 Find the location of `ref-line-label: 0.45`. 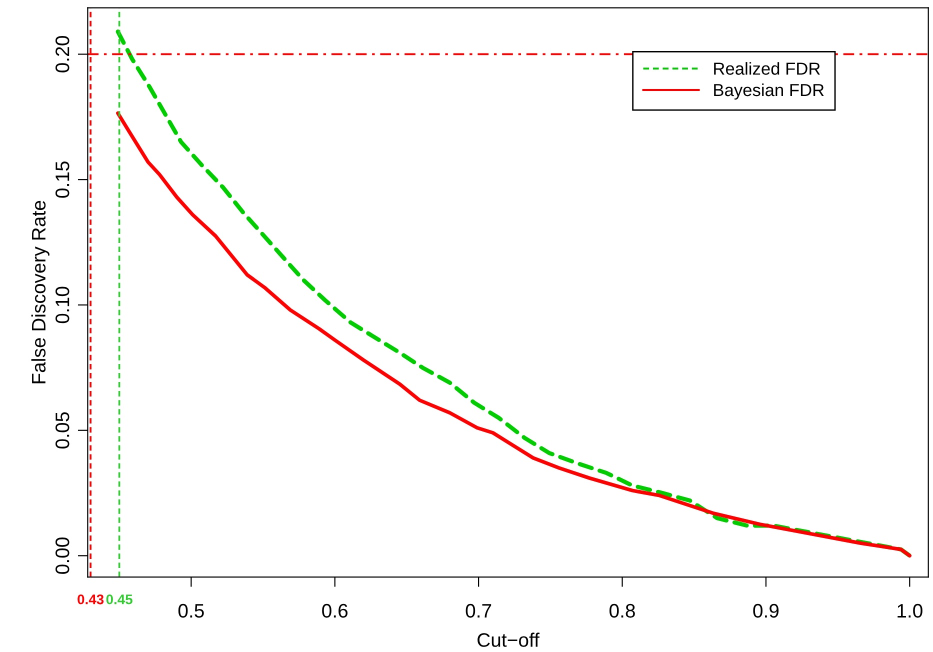

ref-line-label: 0.45 is located at coordinates (119, 599).